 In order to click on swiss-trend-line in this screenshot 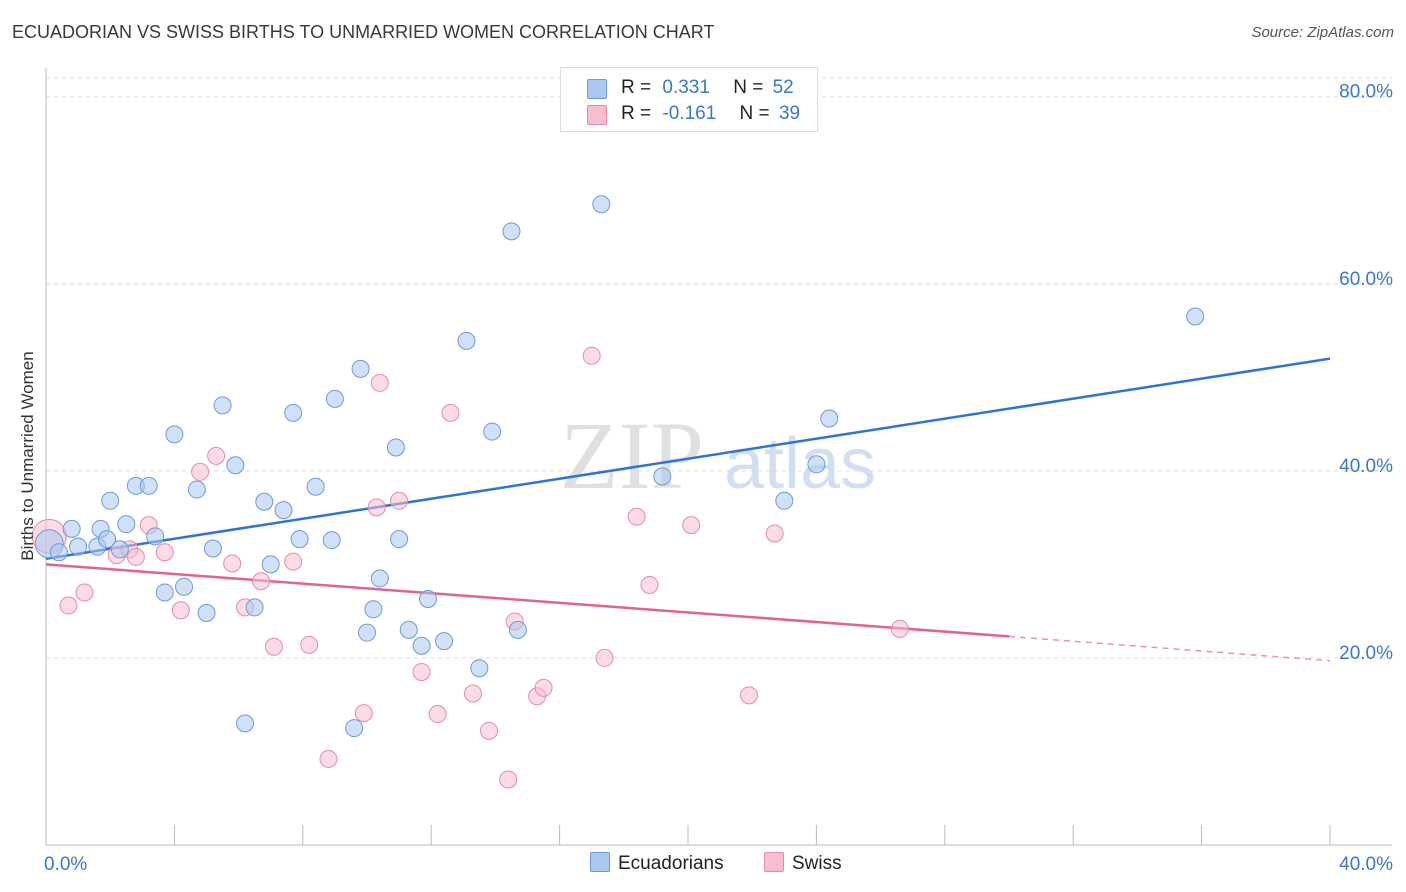, I will do `click(527, 600)`.